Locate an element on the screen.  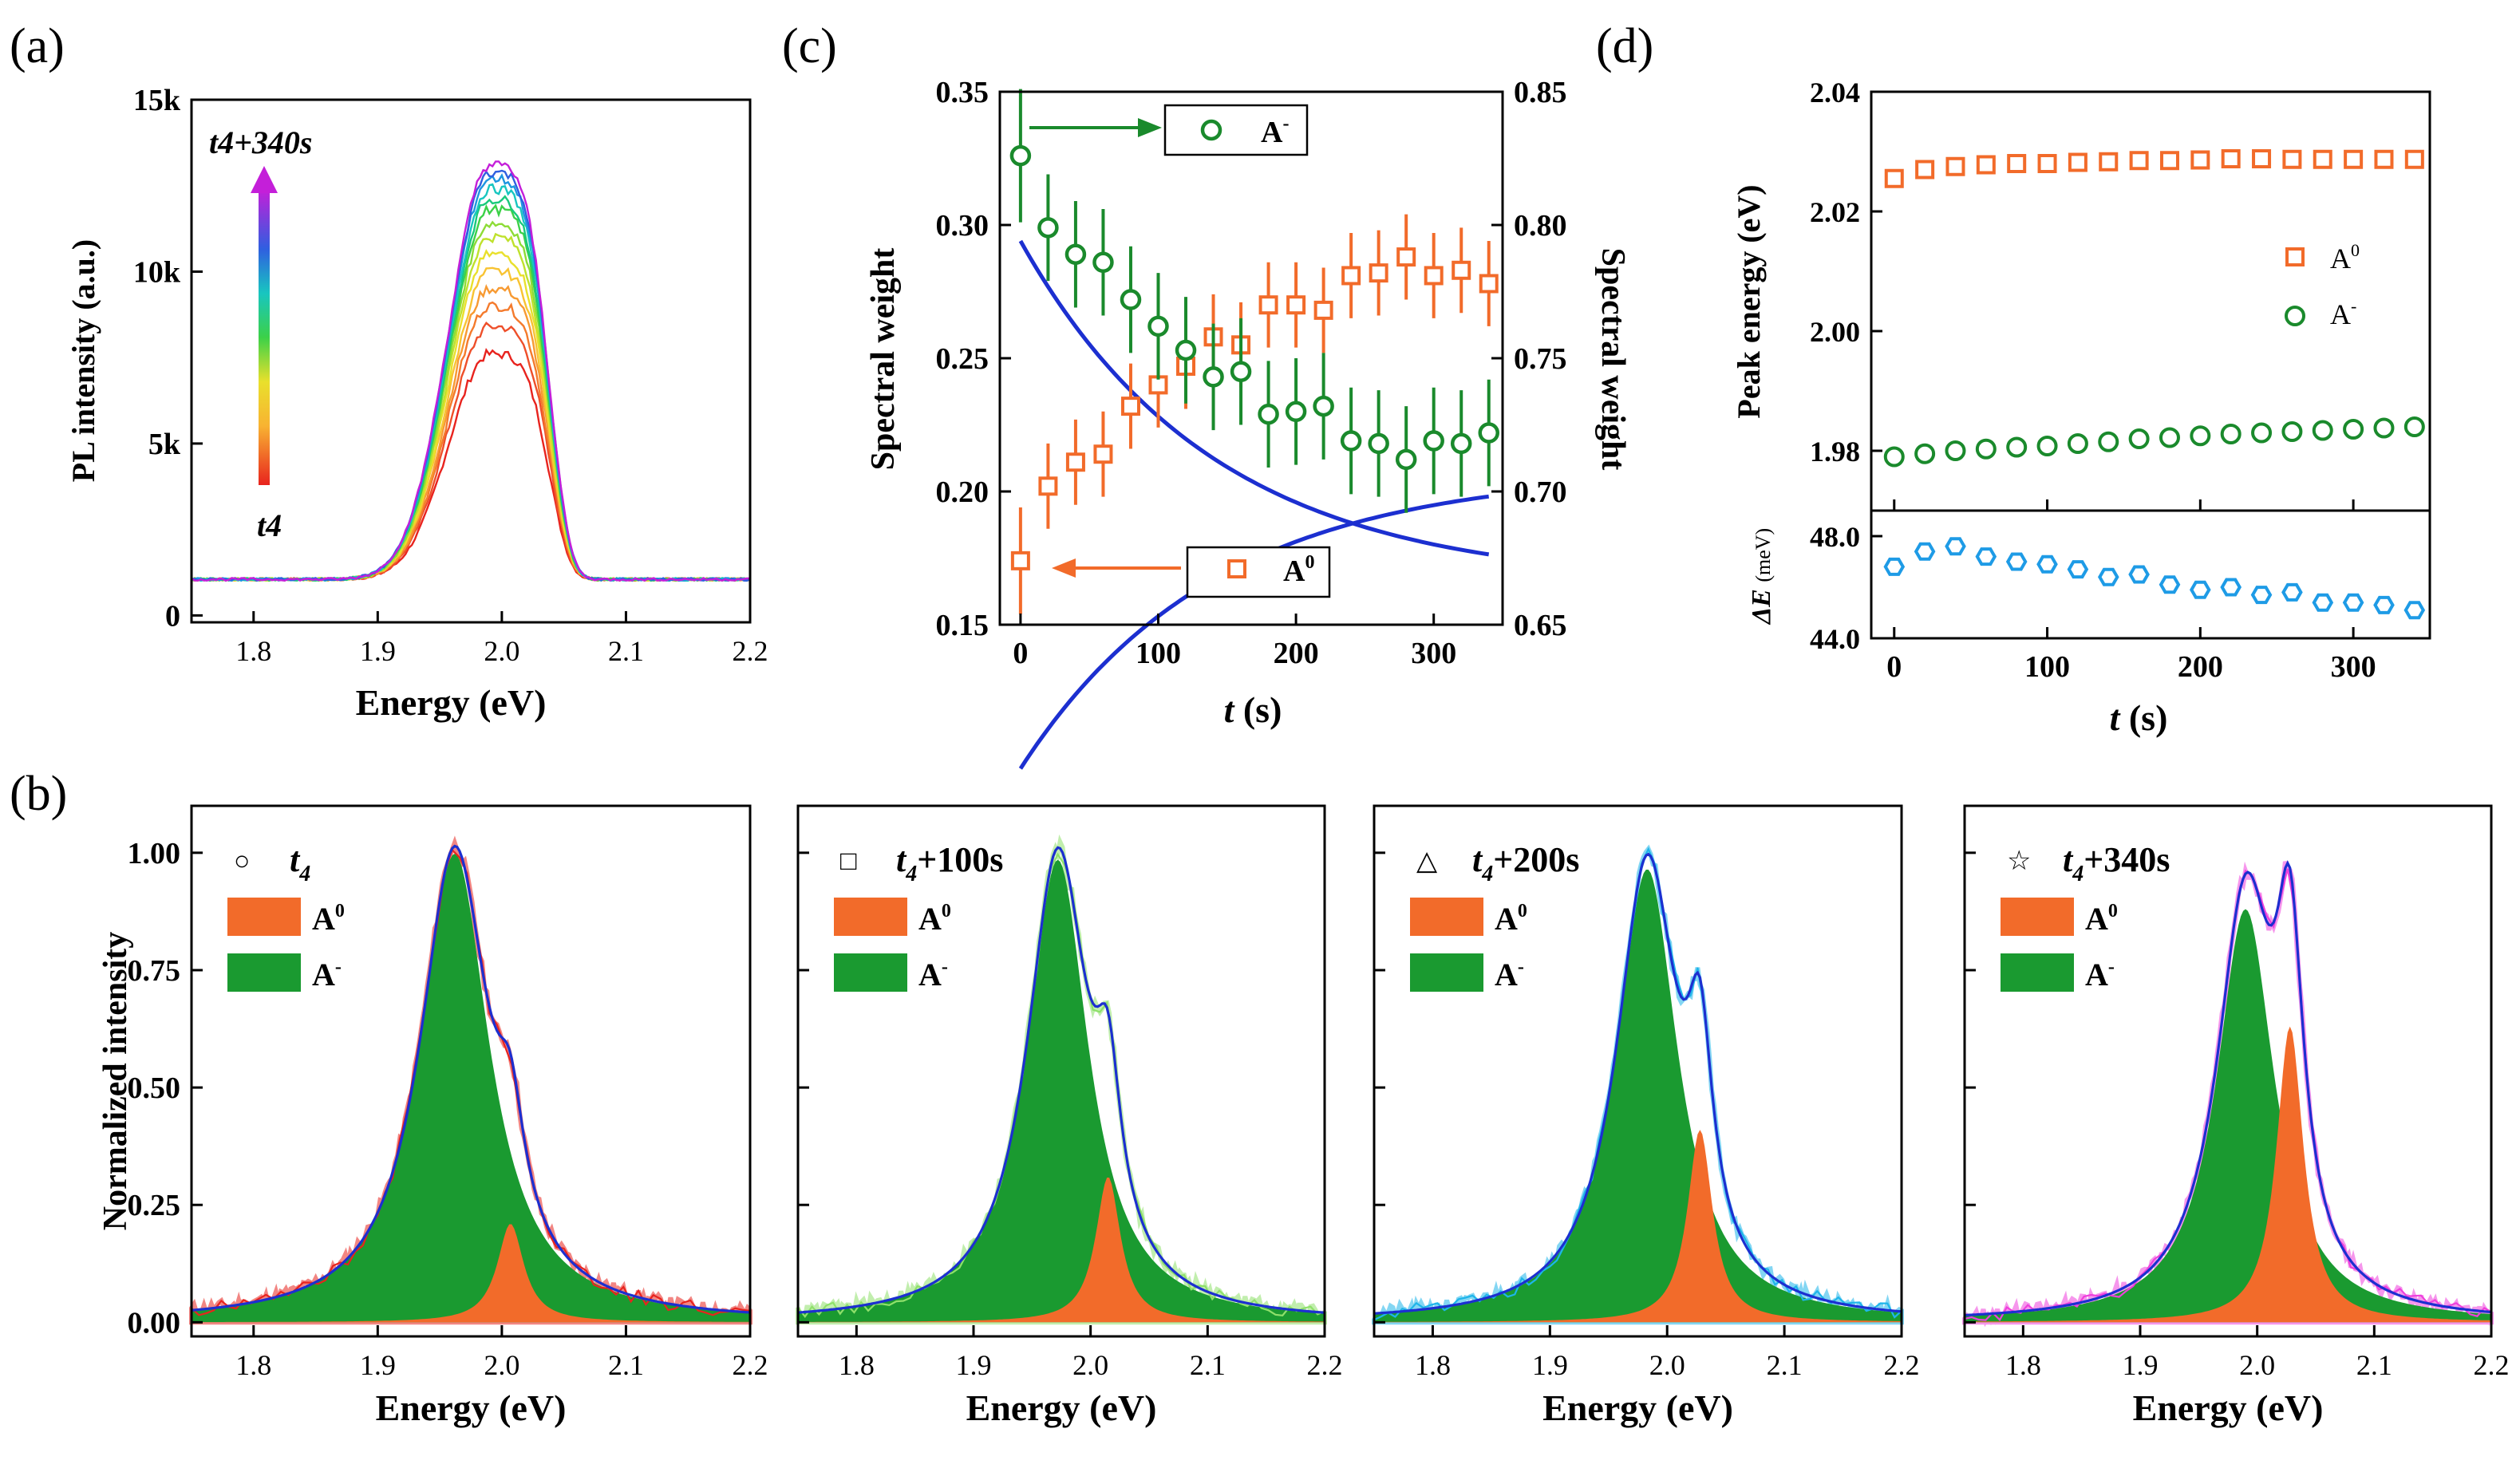
panel-a-ytick-label: 5k is located at coordinates (164, 444).